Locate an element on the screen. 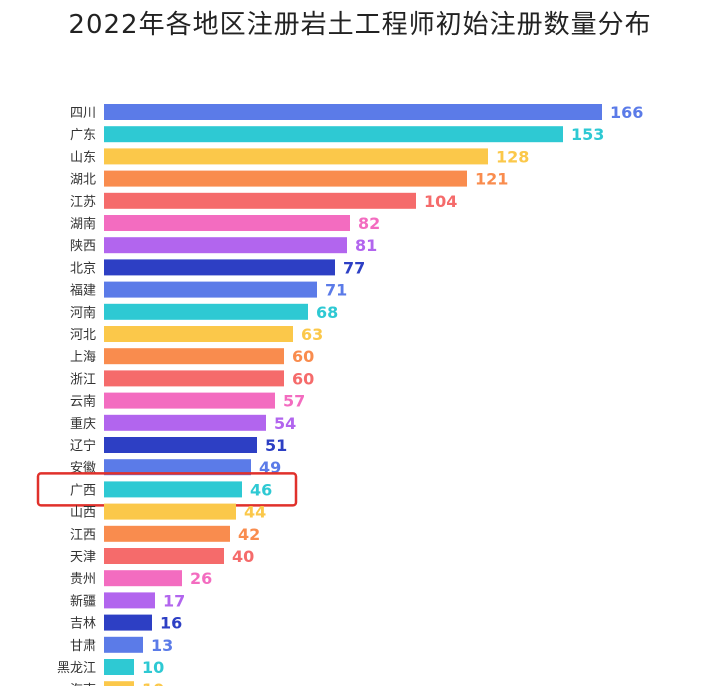 Image resolution: width=720 pixels, height=686 pixels. value-label: 46 is located at coordinates (261, 489).